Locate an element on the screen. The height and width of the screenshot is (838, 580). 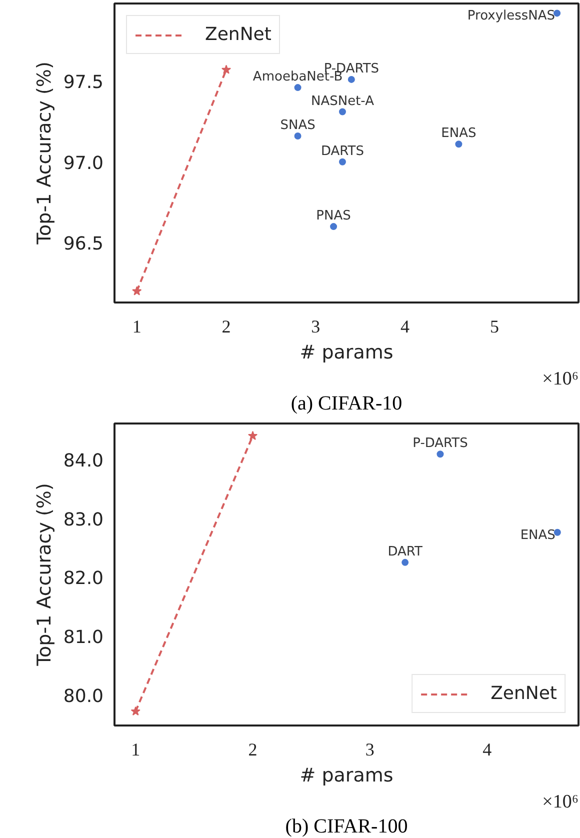
y-tick-label: 97.0 is located at coordinates (83, 163).